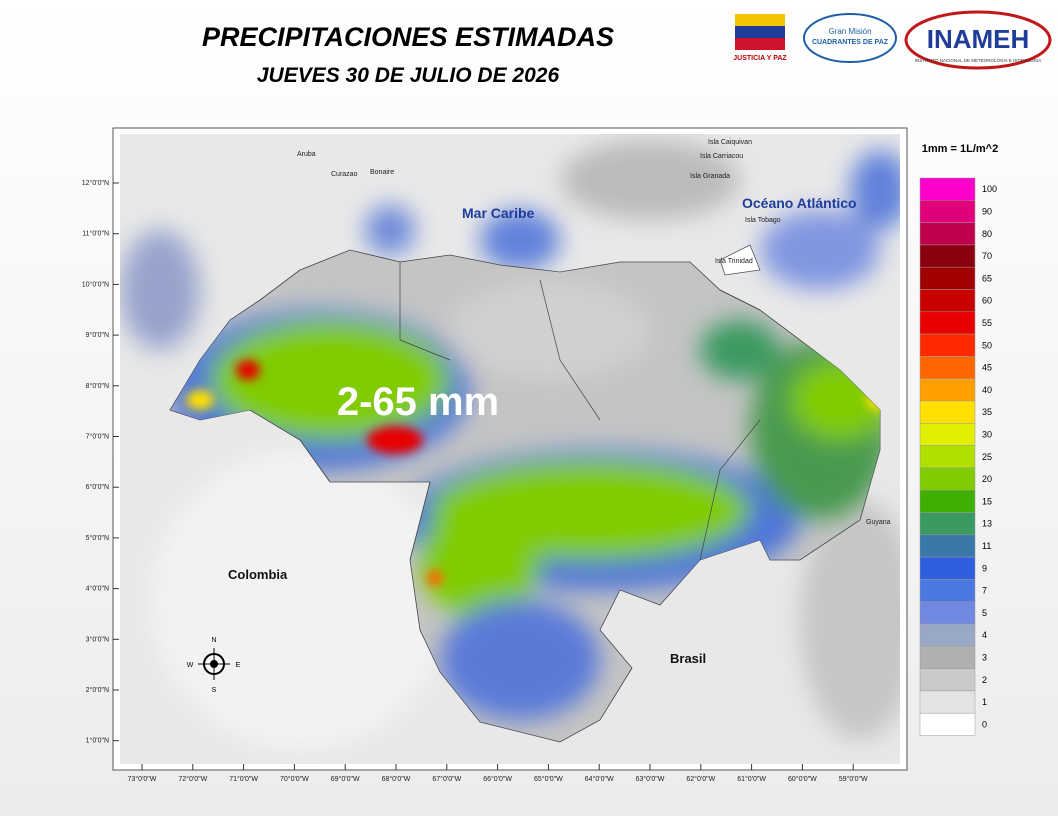  Describe the element at coordinates (258, 574) in the screenshot. I see `place-label: Colombia` at that location.